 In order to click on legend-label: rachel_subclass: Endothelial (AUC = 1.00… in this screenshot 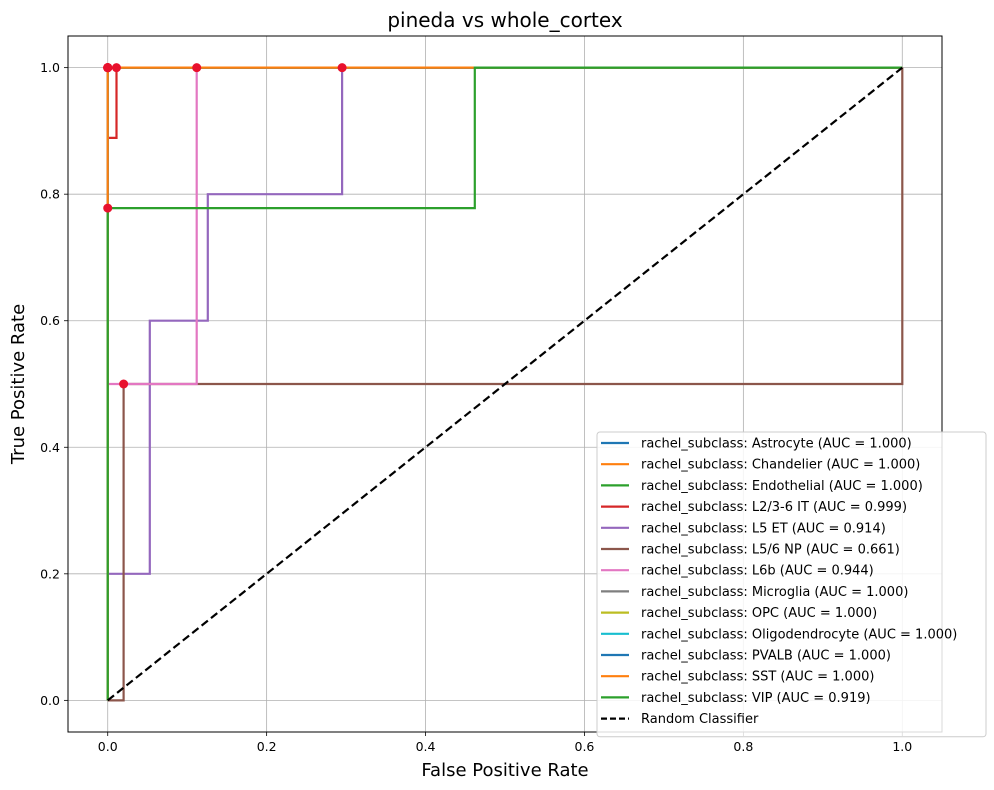, I will do `click(782, 486)`.